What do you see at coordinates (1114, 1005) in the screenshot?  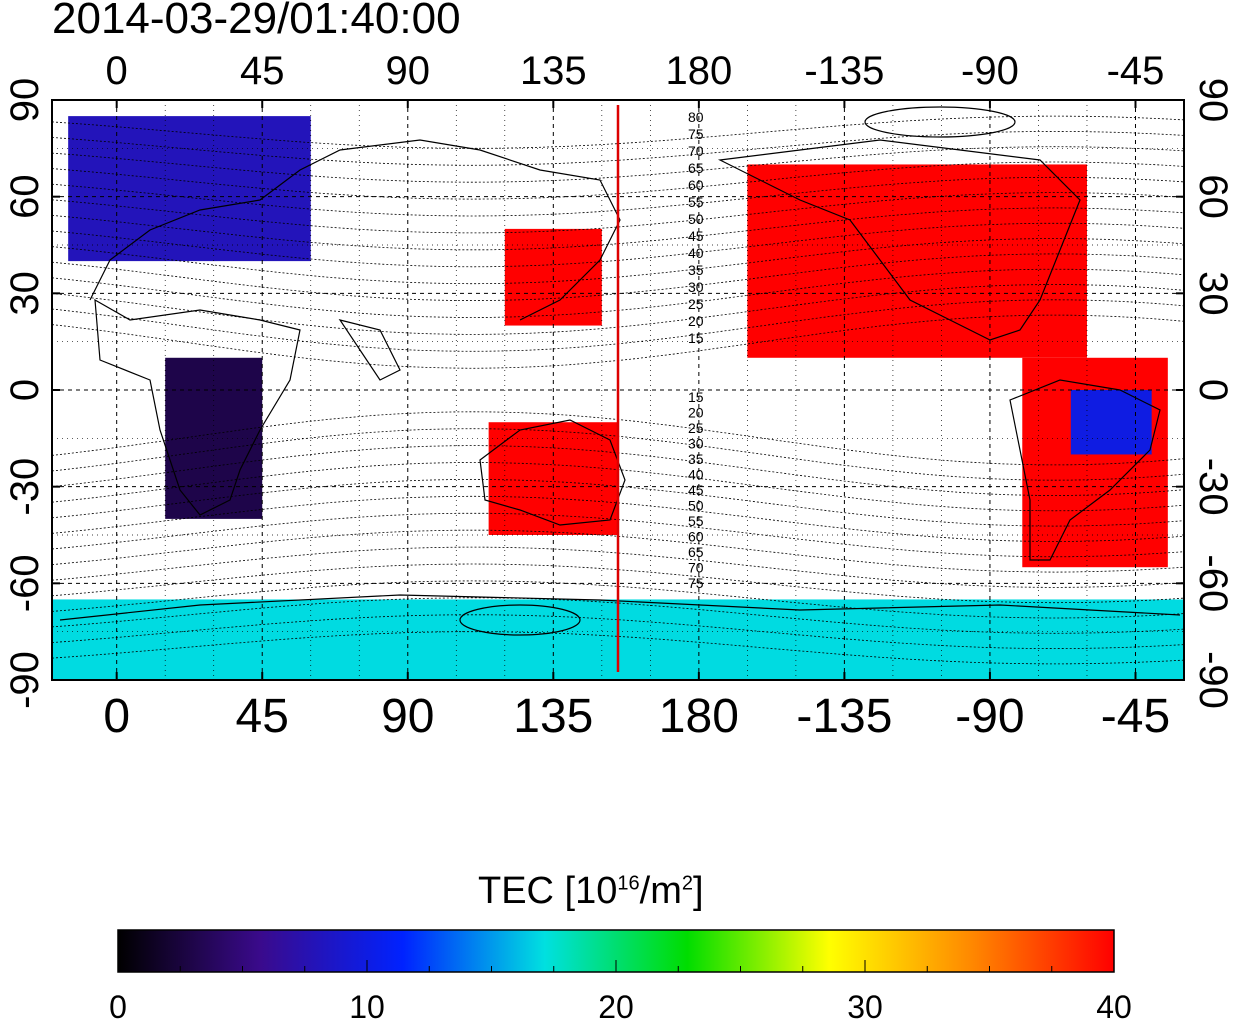 I see `colorbar-tick-label: 40` at bounding box center [1114, 1005].